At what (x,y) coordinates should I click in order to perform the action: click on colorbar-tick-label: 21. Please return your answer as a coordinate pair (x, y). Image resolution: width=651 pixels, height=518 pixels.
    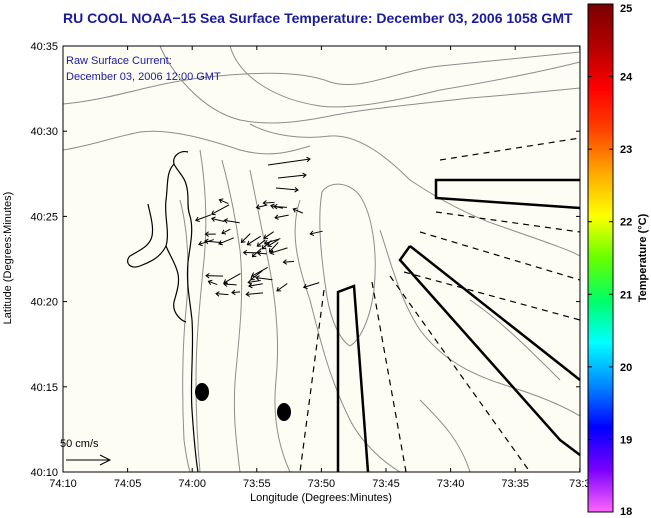
    Looking at the image, I should click on (626, 295).